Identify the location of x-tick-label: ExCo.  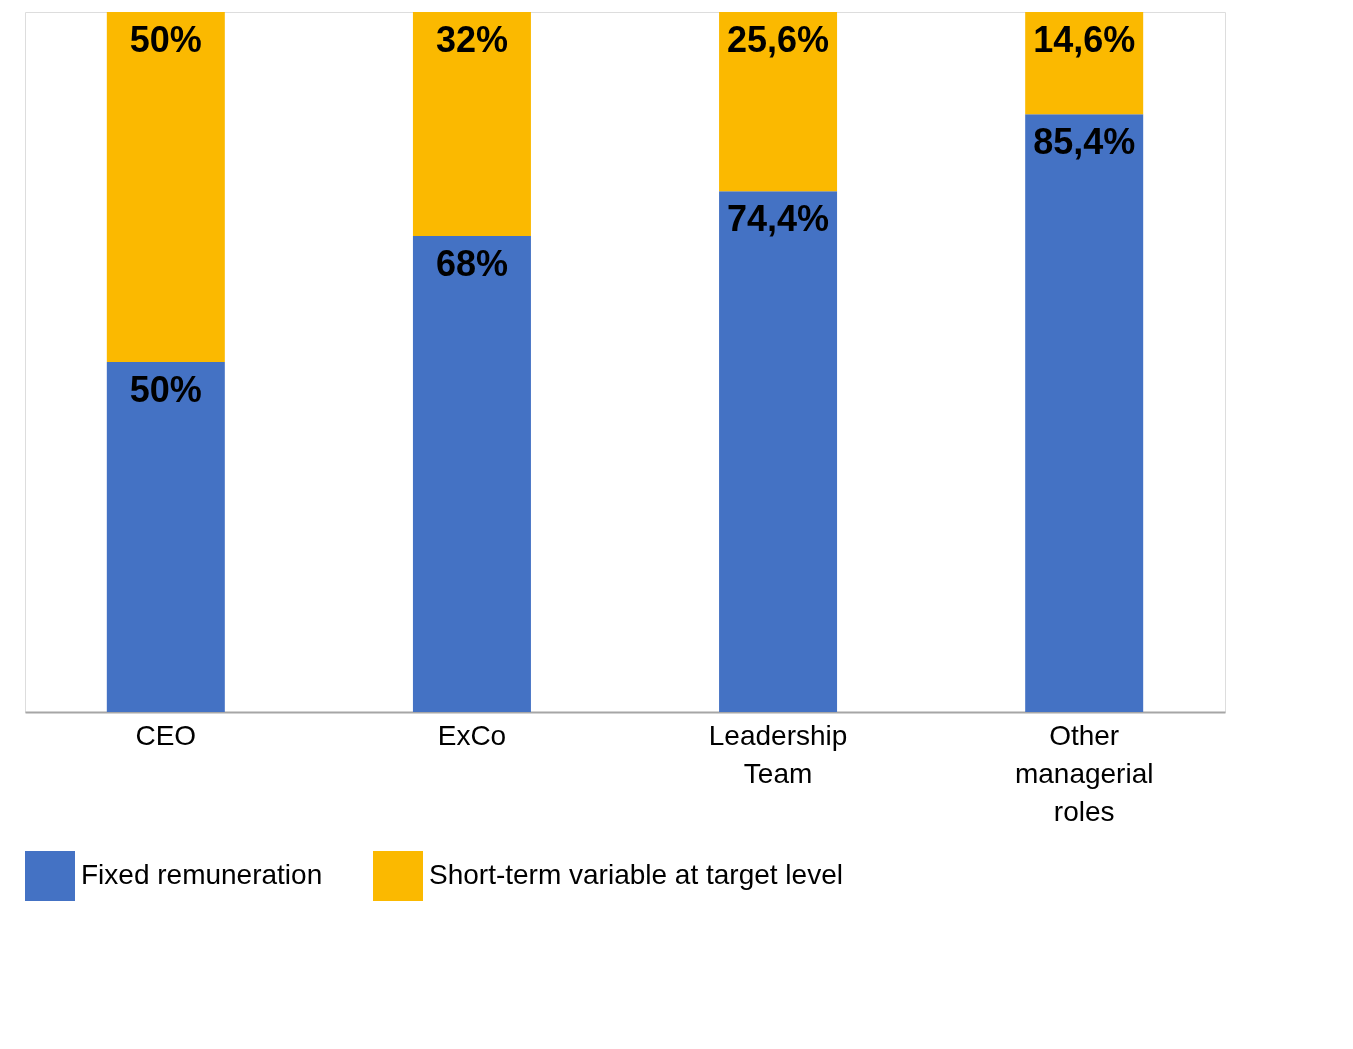
(472, 735).